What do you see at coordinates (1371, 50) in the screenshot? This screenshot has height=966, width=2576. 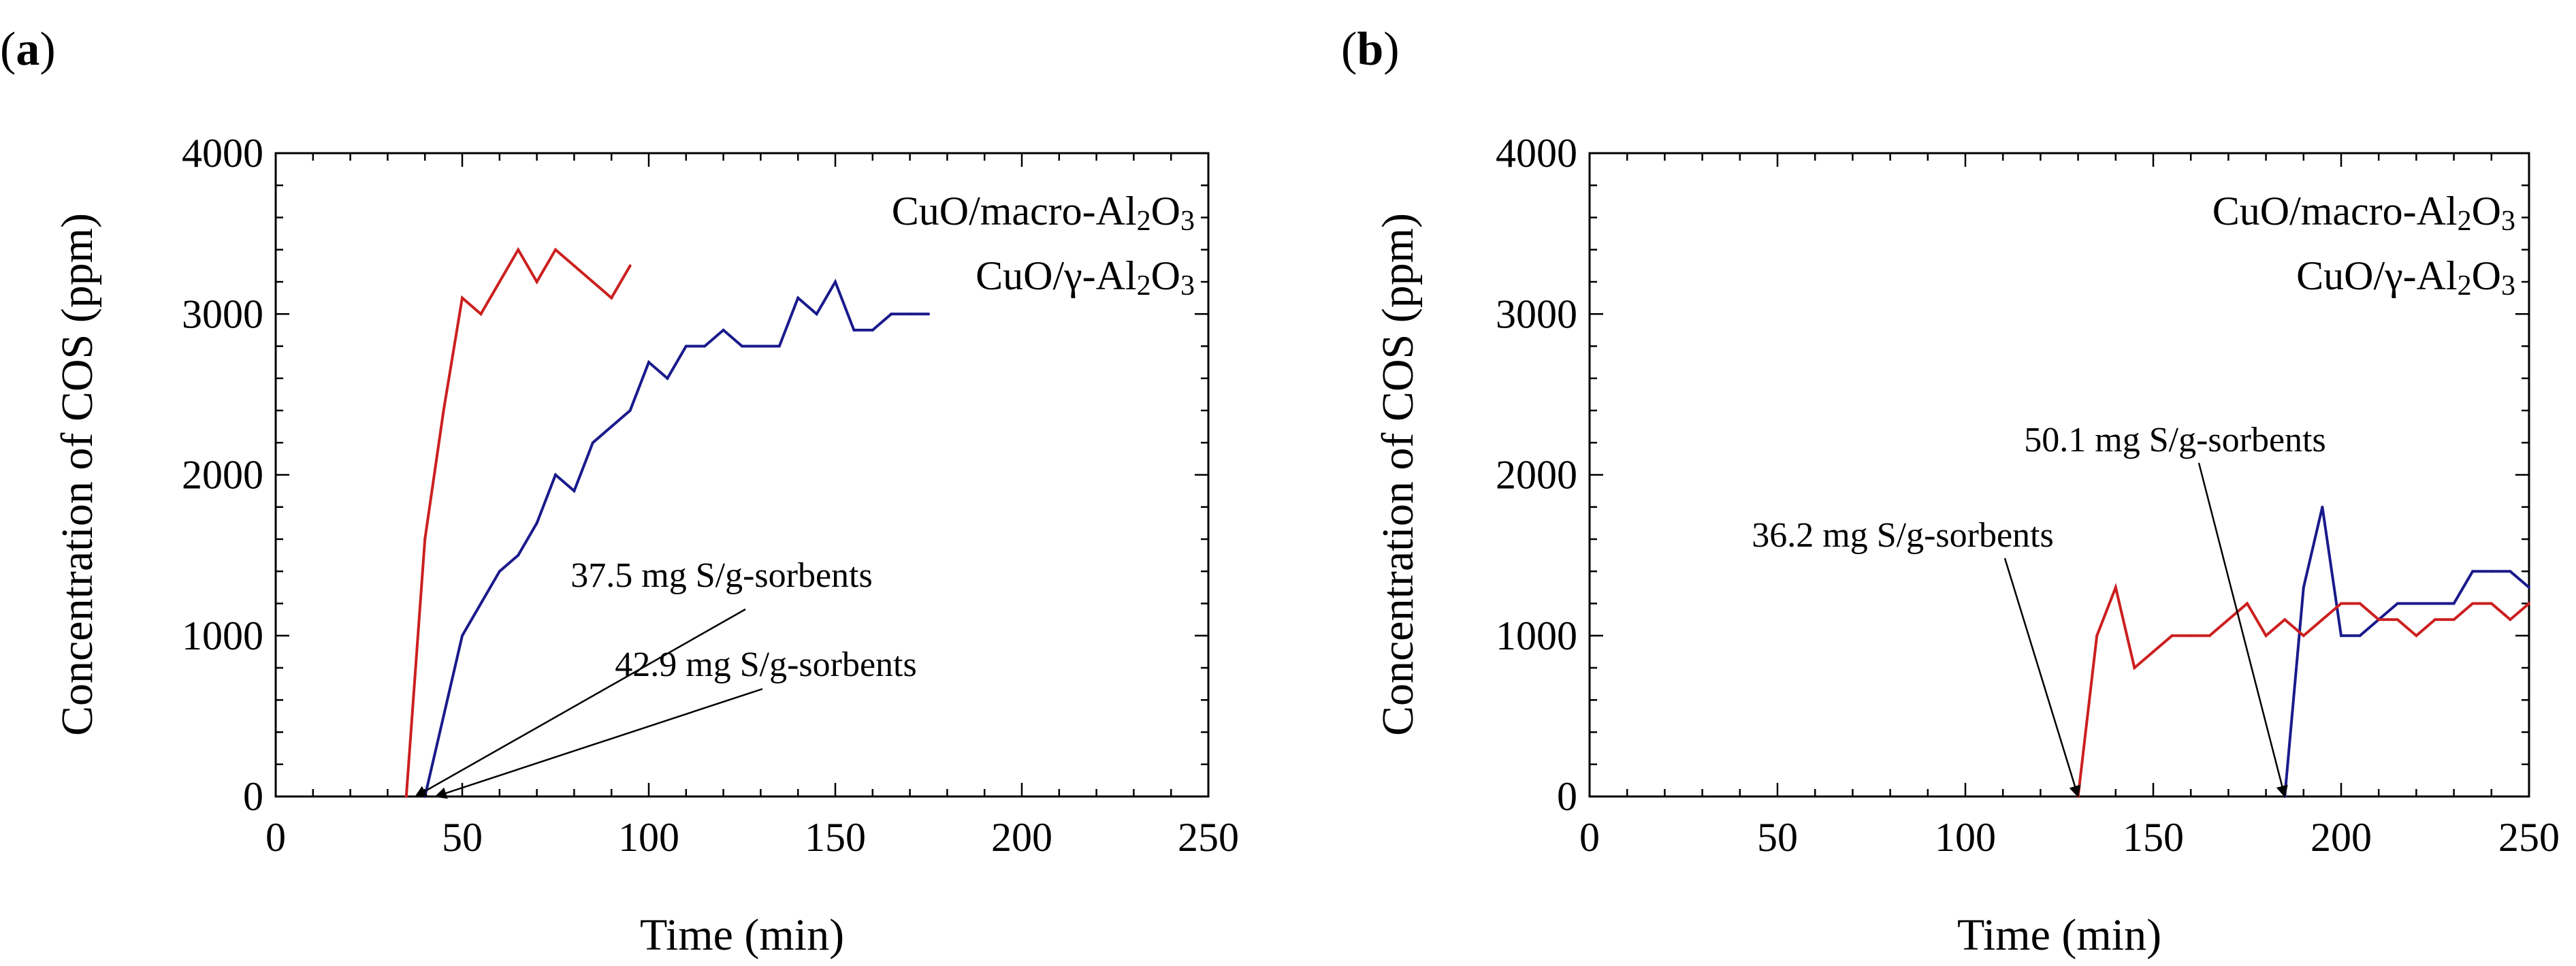 I see `panel-label-b: (b)` at bounding box center [1371, 50].